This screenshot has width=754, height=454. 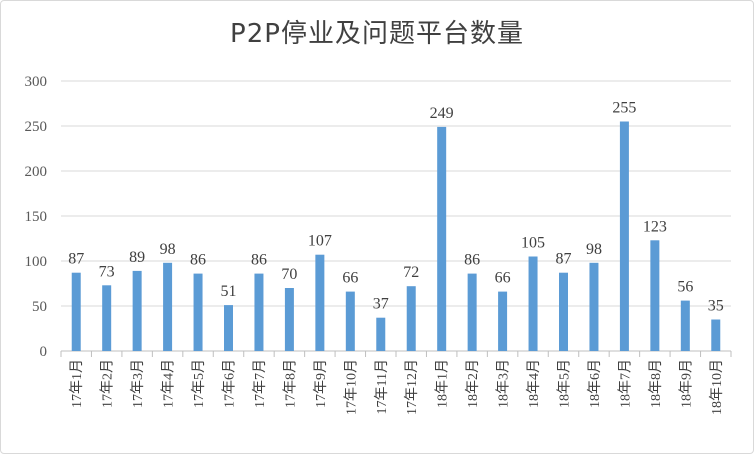 I want to click on data-label: 249, so click(x=442, y=113).